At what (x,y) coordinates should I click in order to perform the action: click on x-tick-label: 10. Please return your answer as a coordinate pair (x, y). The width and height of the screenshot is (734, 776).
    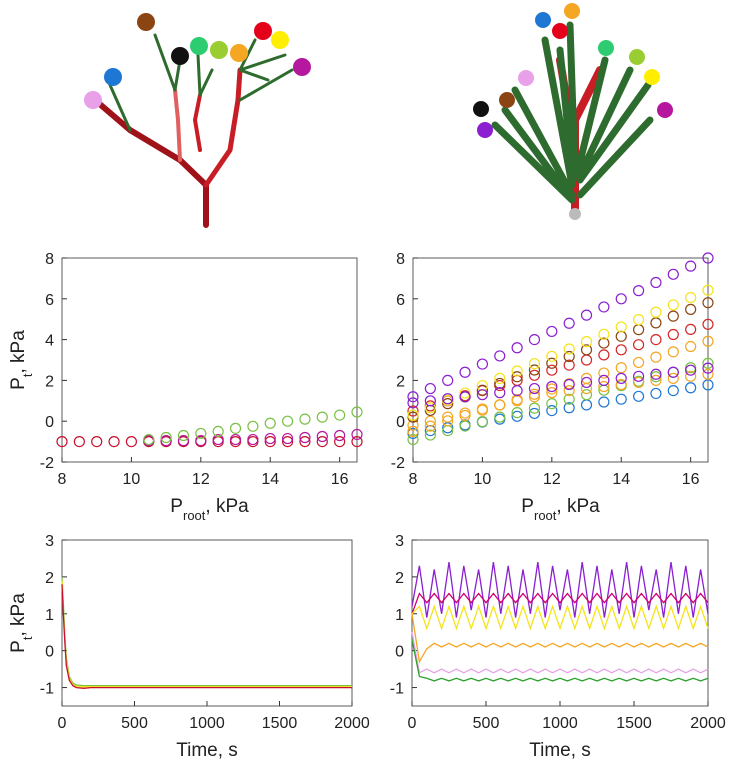
    Looking at the image, I should click on (132, 479).